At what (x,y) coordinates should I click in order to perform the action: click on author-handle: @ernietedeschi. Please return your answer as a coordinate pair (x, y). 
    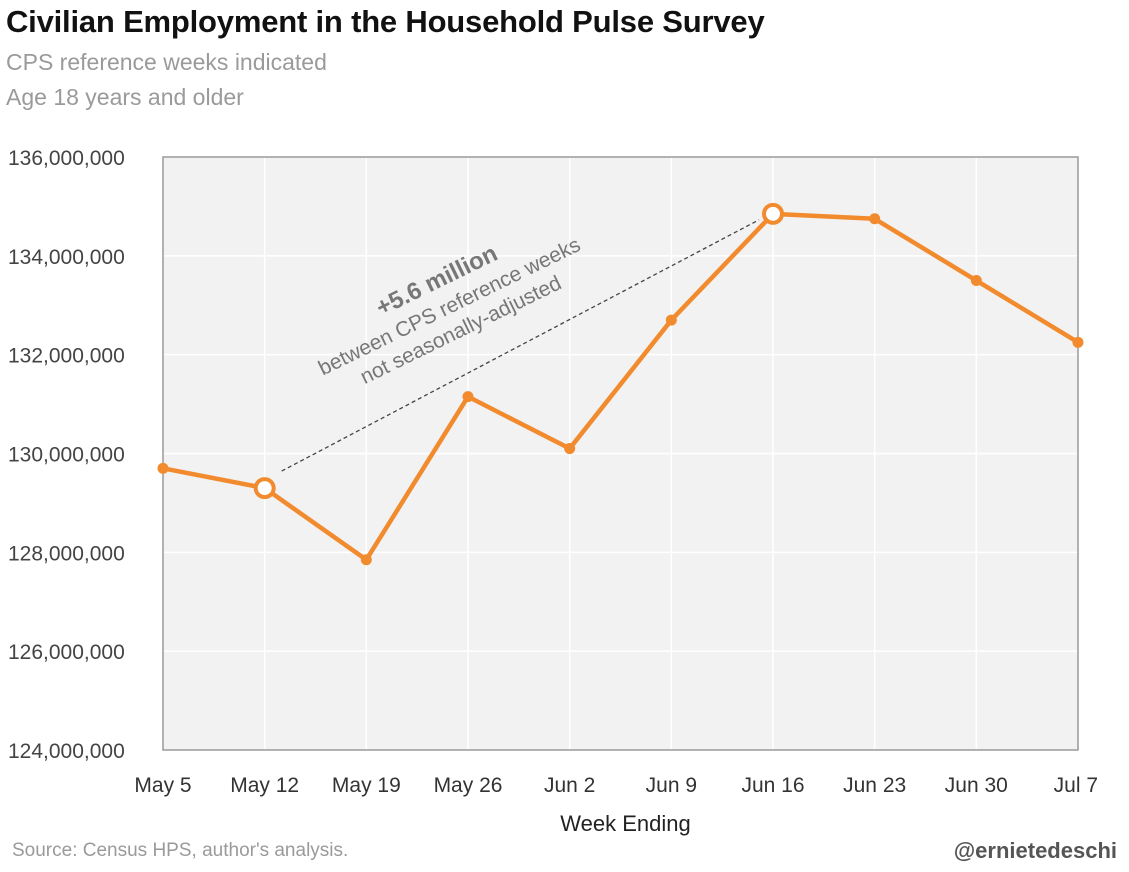
    Looking at the image, I should click on (1035, 850).